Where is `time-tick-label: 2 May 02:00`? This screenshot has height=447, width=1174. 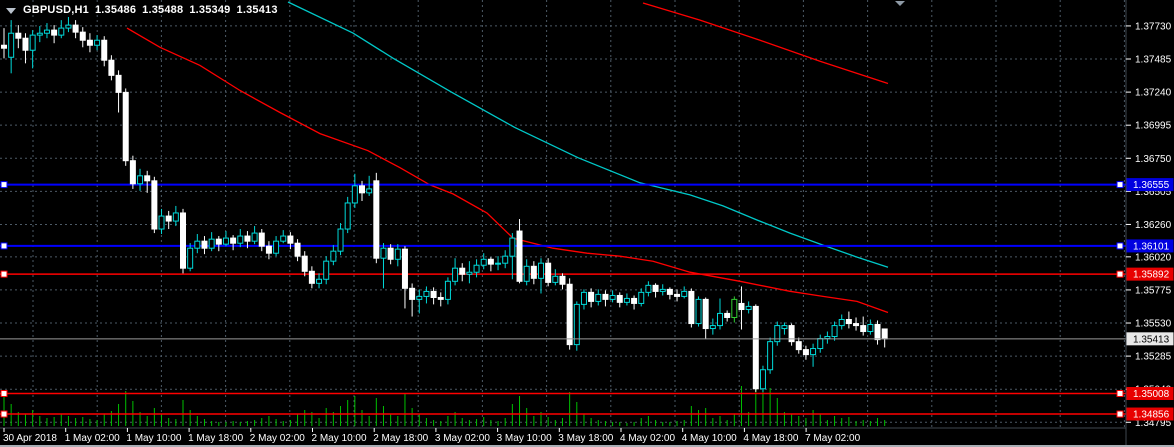
time-tick-label: 2 May 02:00 is located at coordinates (277, 438).